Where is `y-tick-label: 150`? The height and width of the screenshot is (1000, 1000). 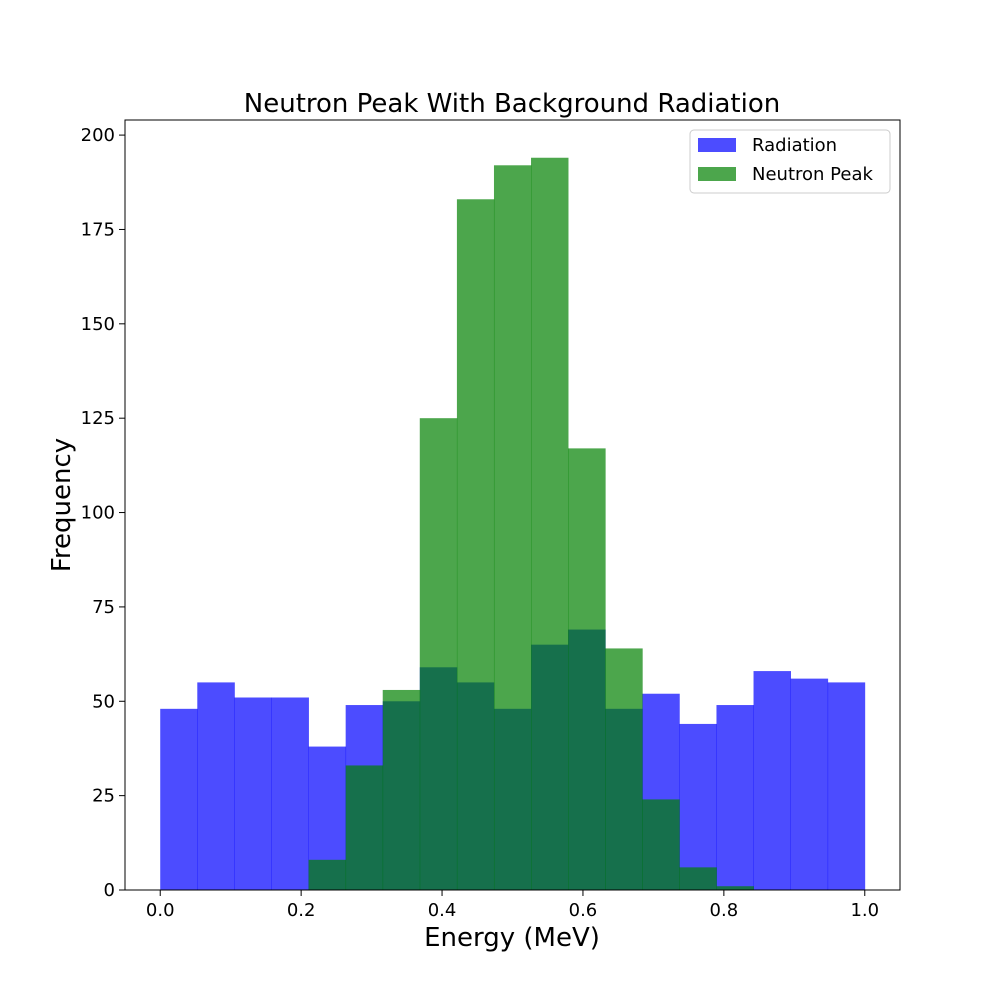 y-tick-label: 150 is located at coordinates (98, 324).